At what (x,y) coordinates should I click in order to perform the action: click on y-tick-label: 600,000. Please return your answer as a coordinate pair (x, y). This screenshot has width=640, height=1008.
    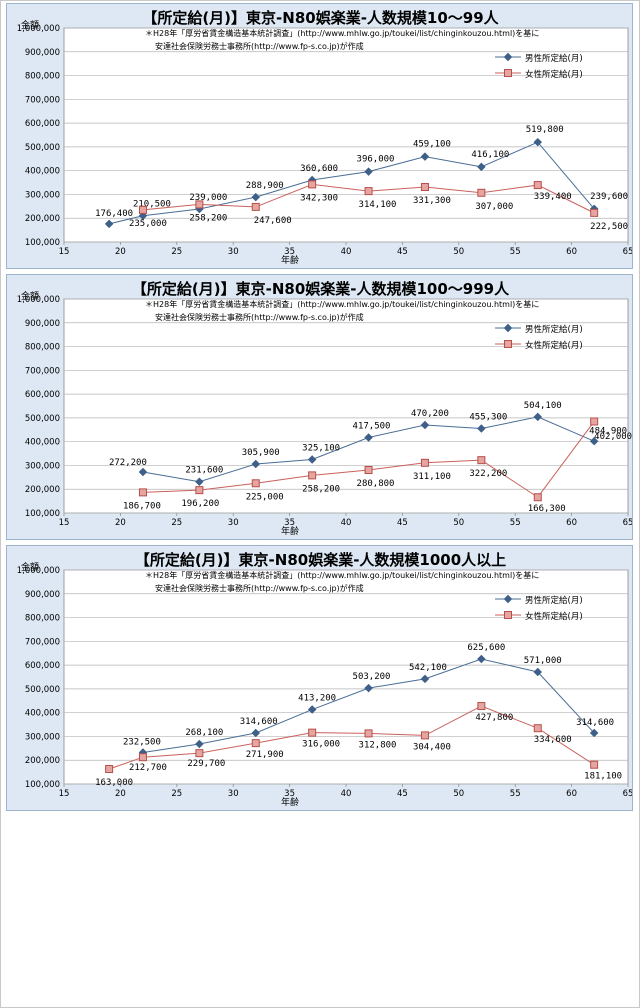
    Looking at the image, I should click on (42, 124).